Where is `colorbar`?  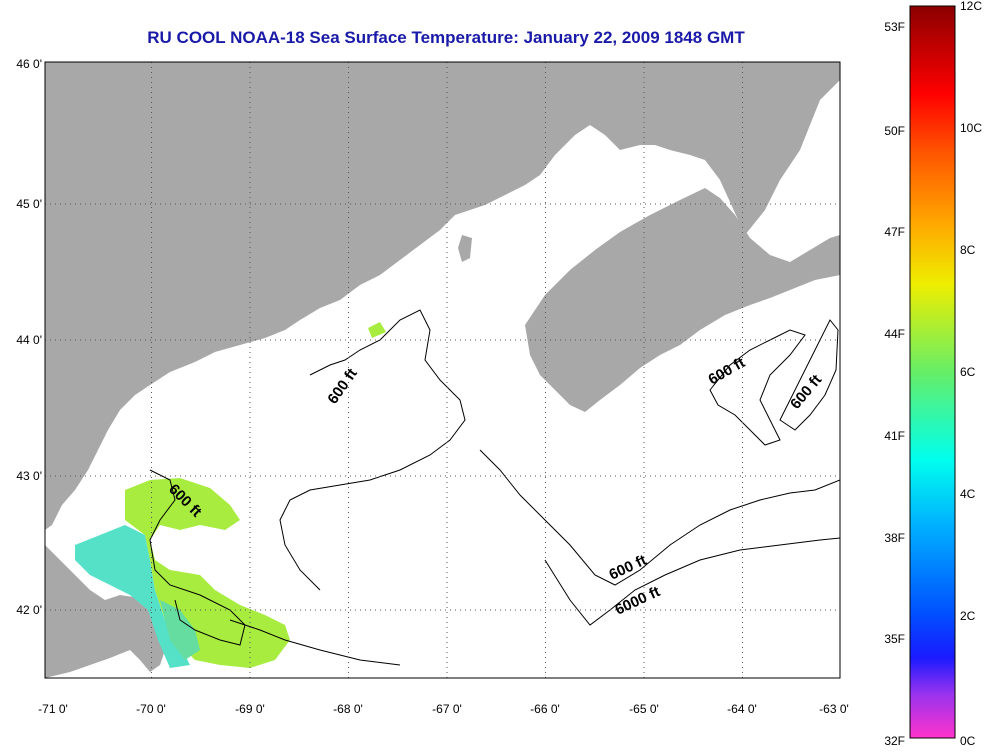
colorbar is located at coordinates (932, 372).